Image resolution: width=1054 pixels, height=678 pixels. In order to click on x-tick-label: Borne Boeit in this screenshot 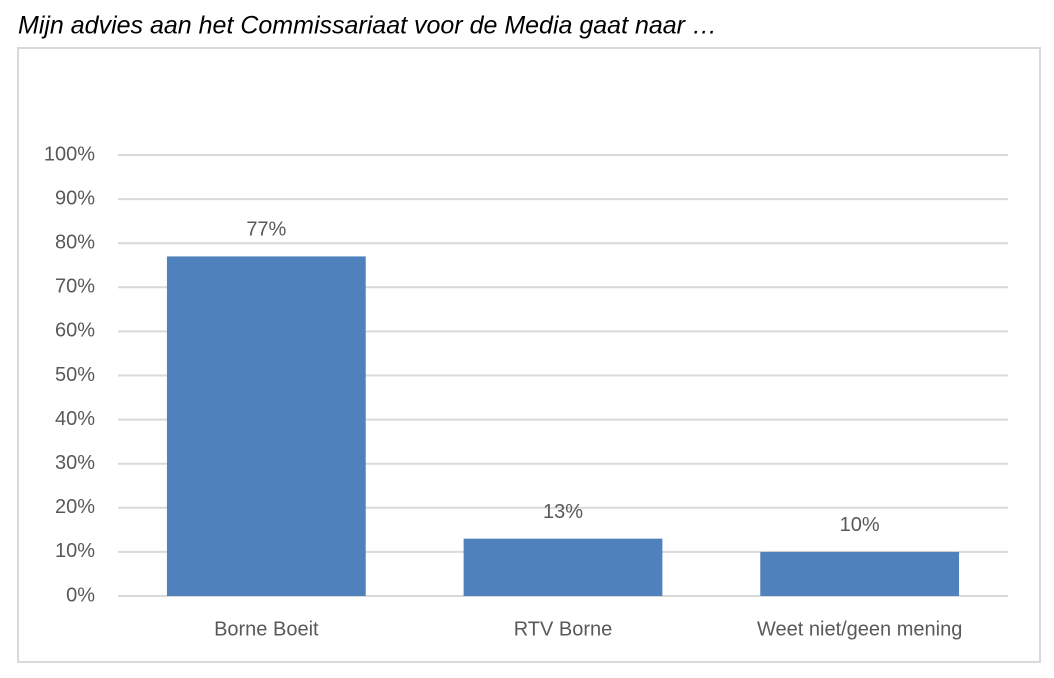, I will do `click(266, 629)`.